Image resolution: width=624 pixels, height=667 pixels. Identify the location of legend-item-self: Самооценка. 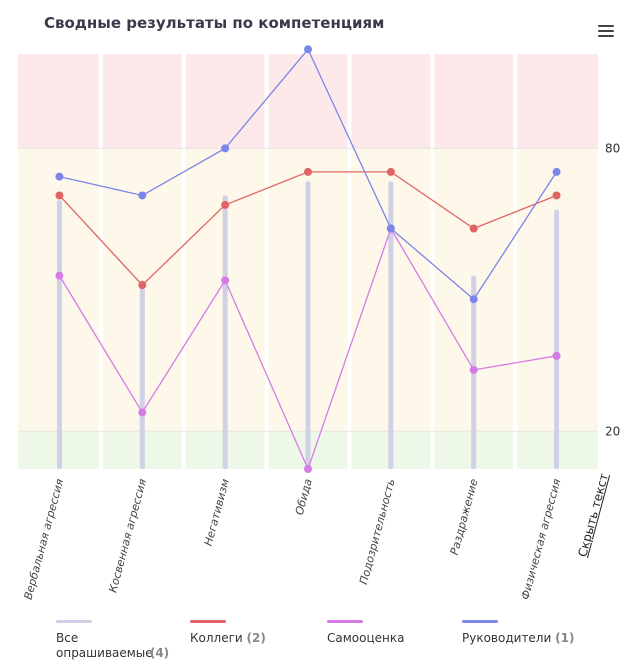
(365, 633).